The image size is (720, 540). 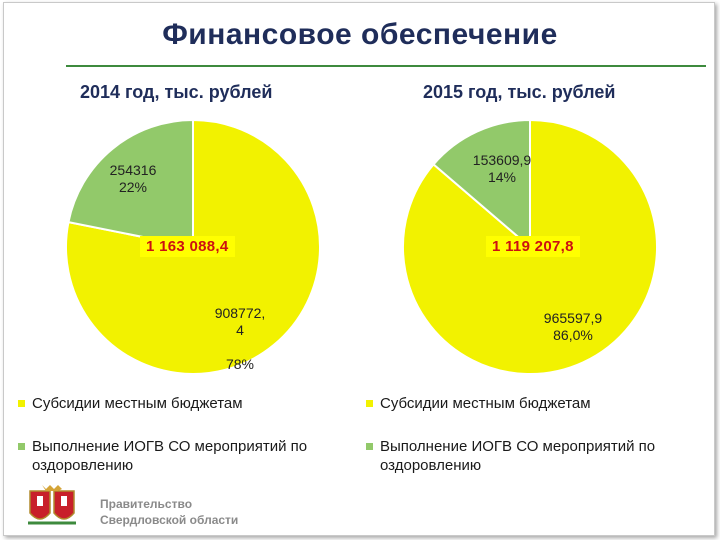 What do you see at coordinates (519, 92) in the screenshot?
I see `chart-2015-title: 2015 год, тыс. рублей` at bounding box center [519, 92].